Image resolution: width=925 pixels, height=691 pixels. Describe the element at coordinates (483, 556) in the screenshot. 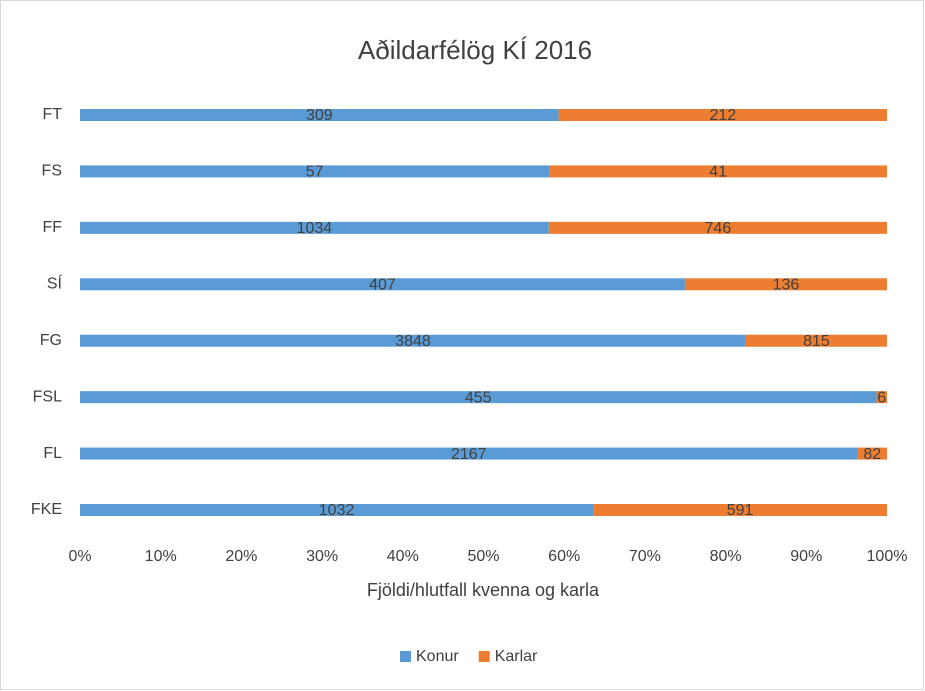

I see `x-tick-label: 50%` at that location.